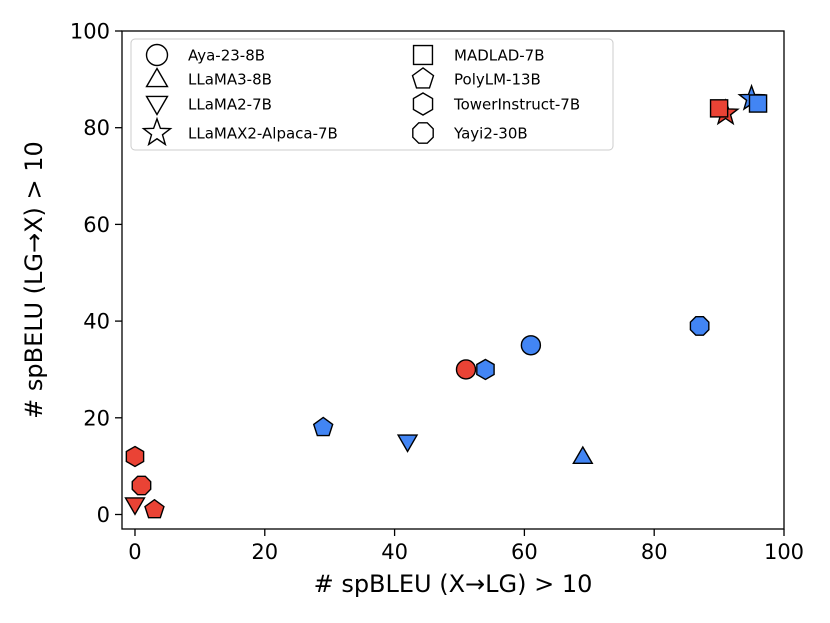  Describe the element at coordinates (497, 80) in the screenshot. I see `legend-label-polylm-13b: PolyLM-13B` at that location.